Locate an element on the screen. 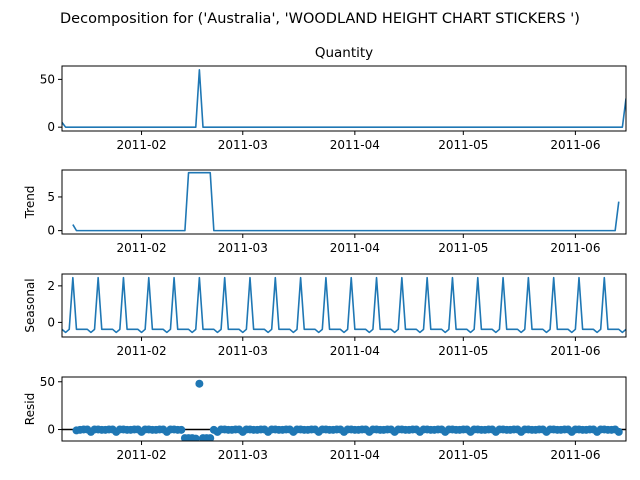 Image resolution: width=640 pixels, height=480 pixels. panel-title: Quantity is located at coordinates (344, 53).